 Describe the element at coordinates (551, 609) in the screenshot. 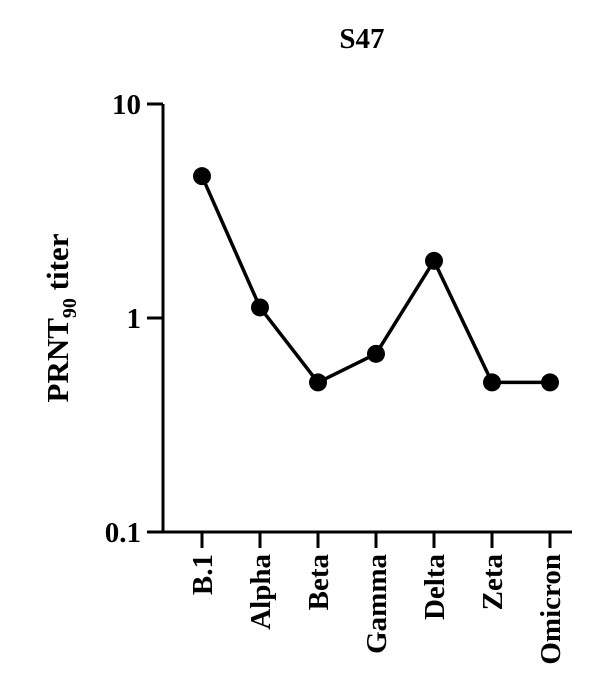

I see `x-tick-label: Omicron` at that location.